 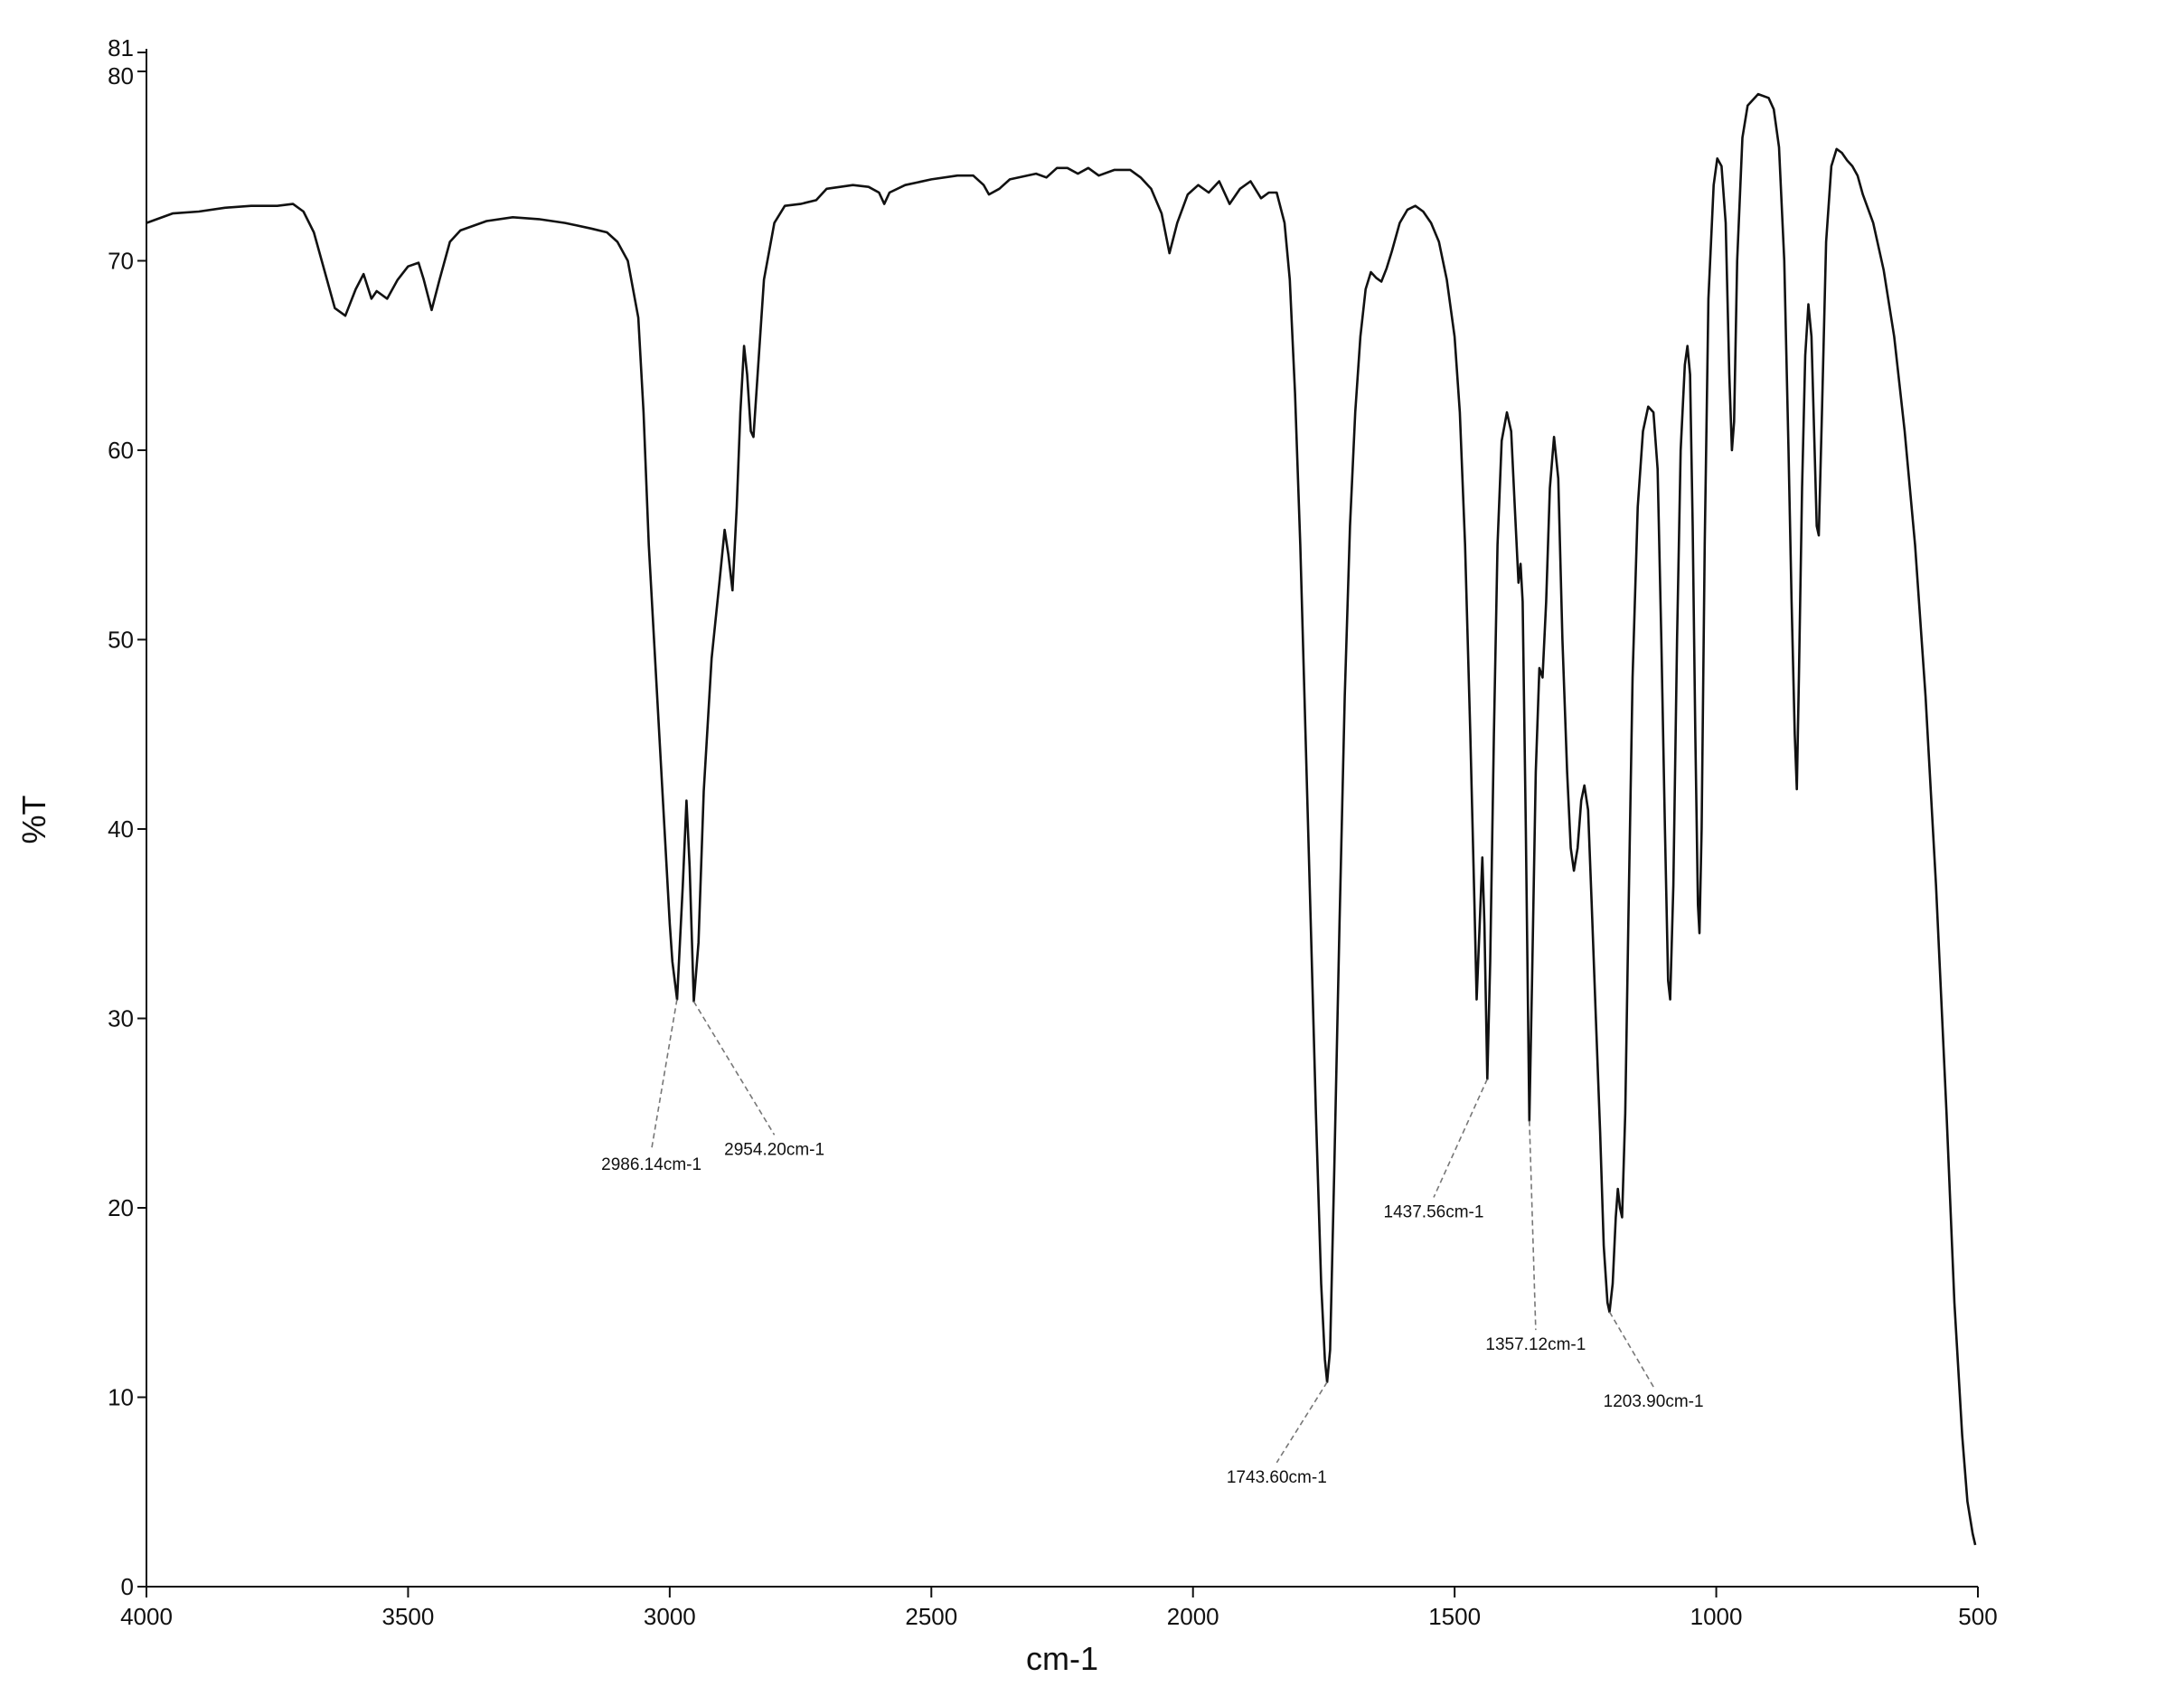 What do you see at coordinates (1193, 1616) in the screenshot?
I see `x-tick-label: 2000` at bounding box center [1193, 1616].